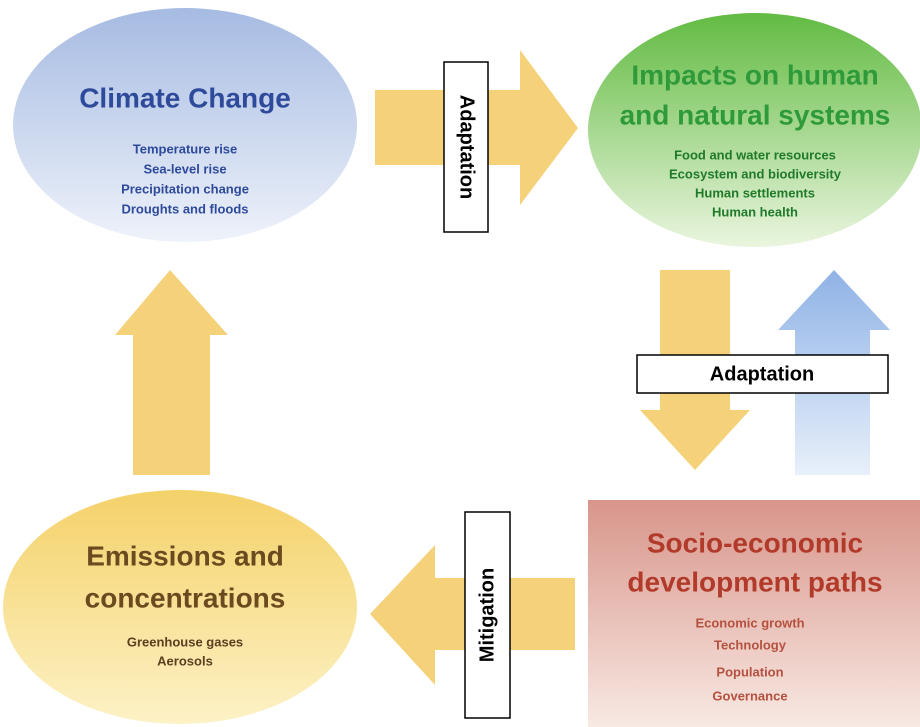 The height and width of the screenshot is (727, 920). I want to click on node-title: and natural systems, so click(755, 114).